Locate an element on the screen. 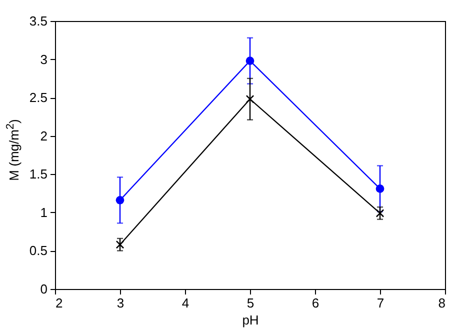 The height and width of the screenshot is (331, 474). y-tick-label: 3.5 is located at coordinates (38, 21).